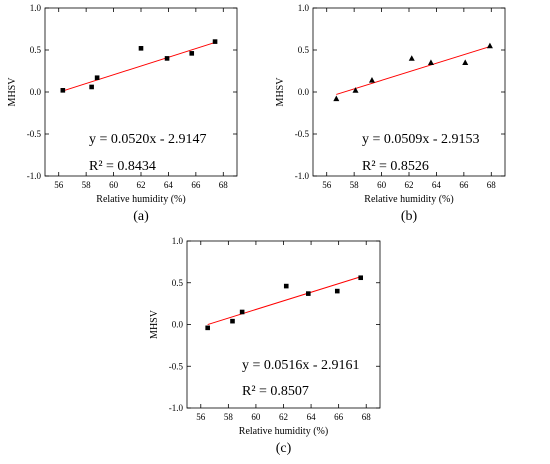 This screenshot has height=464, width=550. I want to click on panel-label: (a), so click(141, 216).